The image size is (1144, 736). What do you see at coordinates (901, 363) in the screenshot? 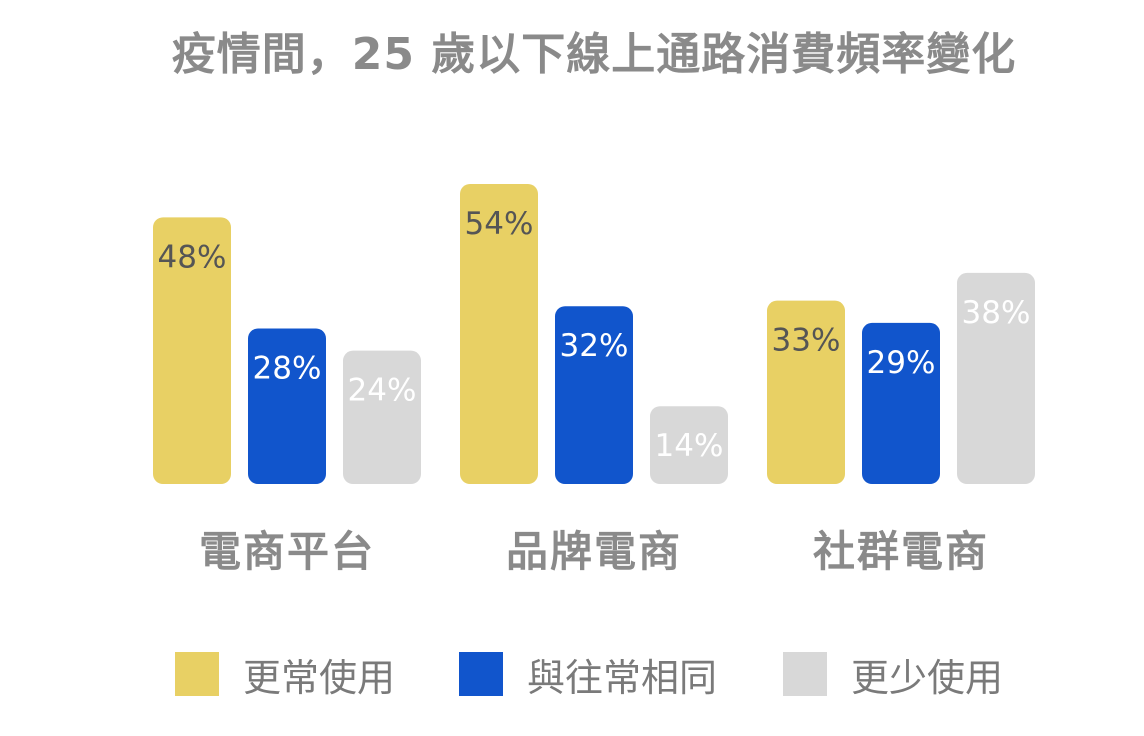
I see `bar-label-social-same: 29%` at bounding box center [901, 363].